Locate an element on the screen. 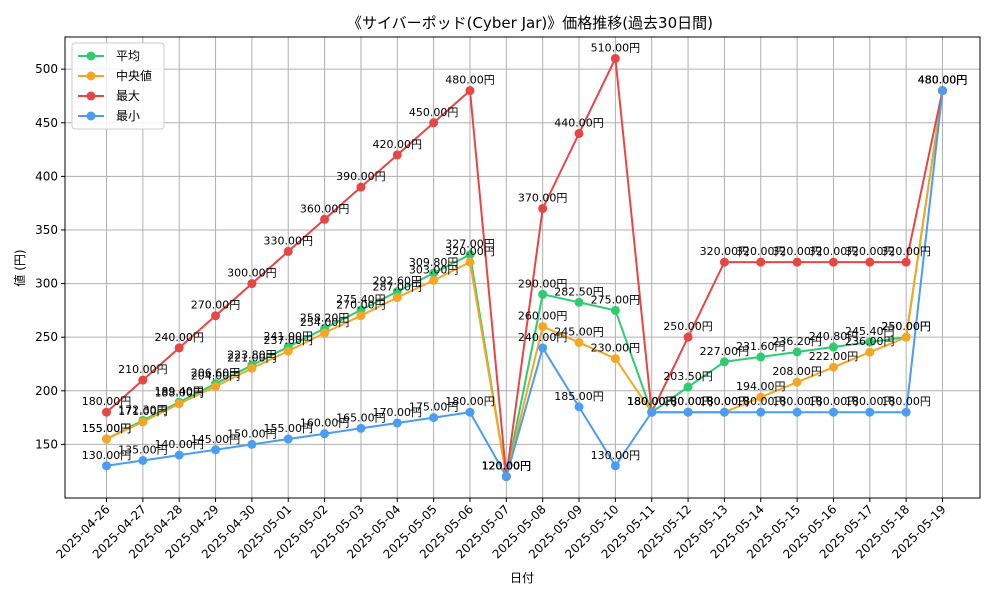 The height and width of the screenshot is (600, 1000). data-label: 275.00円 is located at coordinates (616, 299).